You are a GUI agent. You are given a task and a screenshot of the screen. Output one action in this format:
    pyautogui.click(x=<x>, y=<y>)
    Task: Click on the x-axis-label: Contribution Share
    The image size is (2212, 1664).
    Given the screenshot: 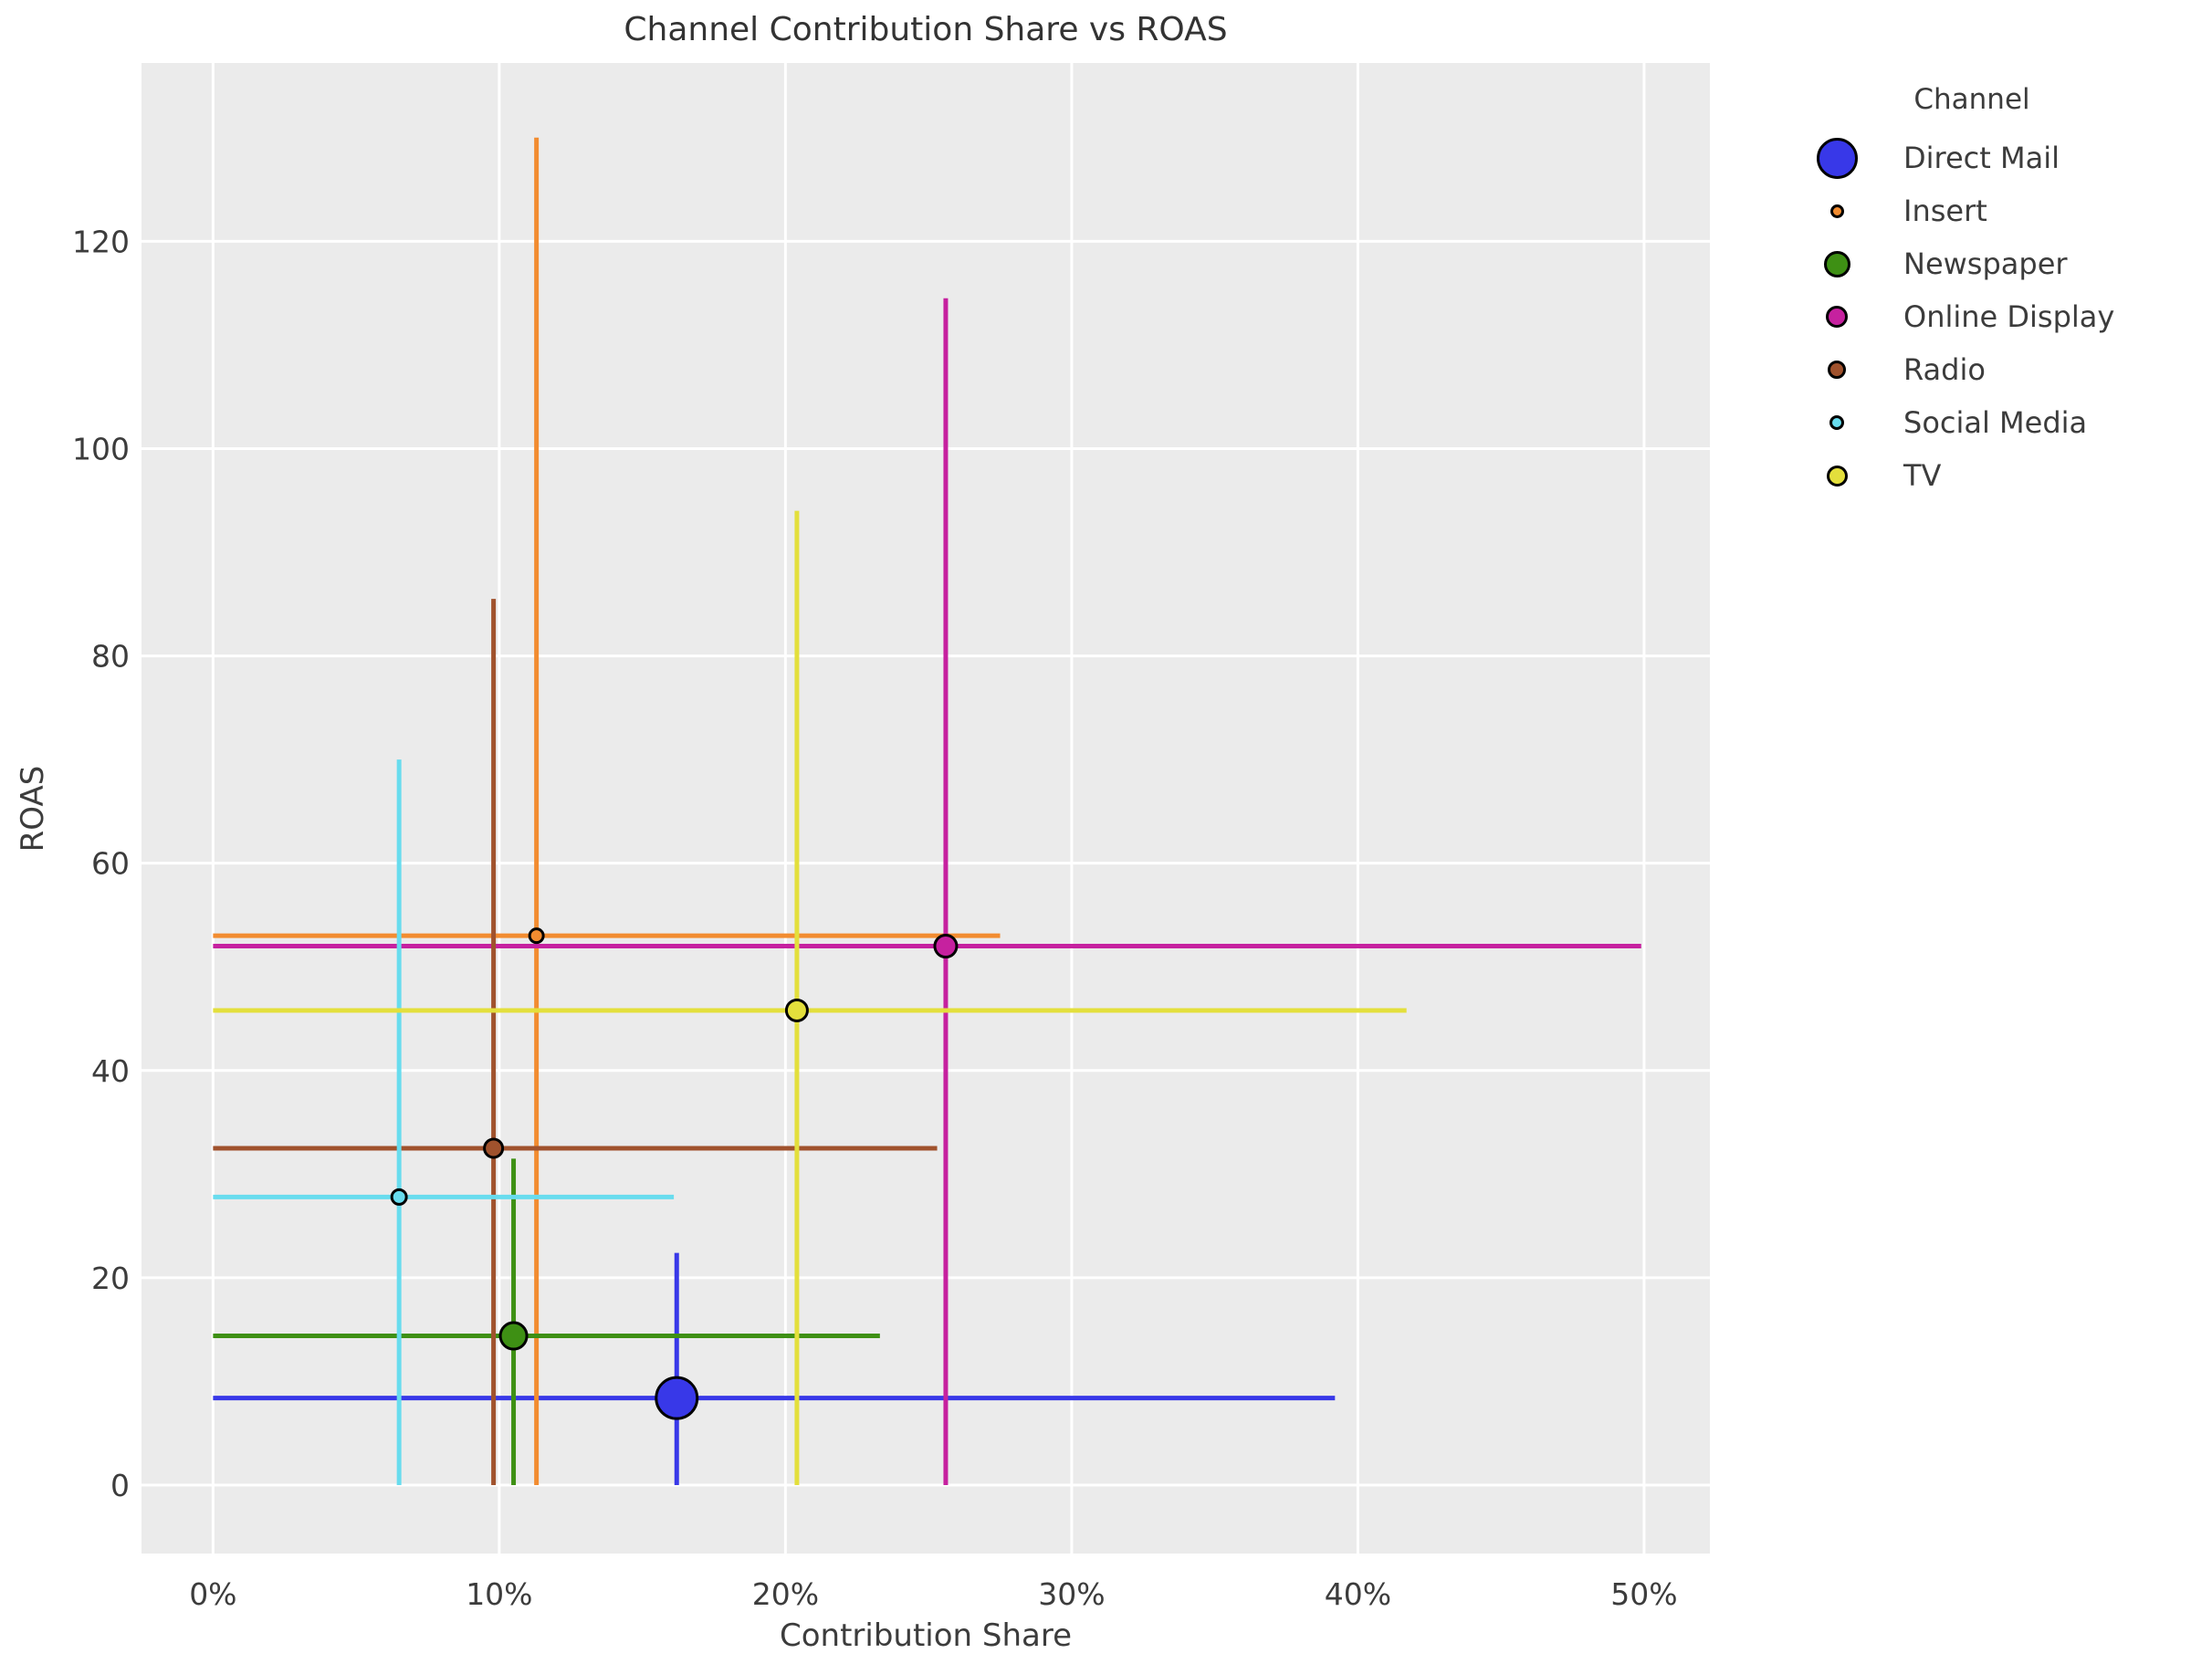 What is the action you would take?
    pyautogui.click(x=926, y=1635)
    